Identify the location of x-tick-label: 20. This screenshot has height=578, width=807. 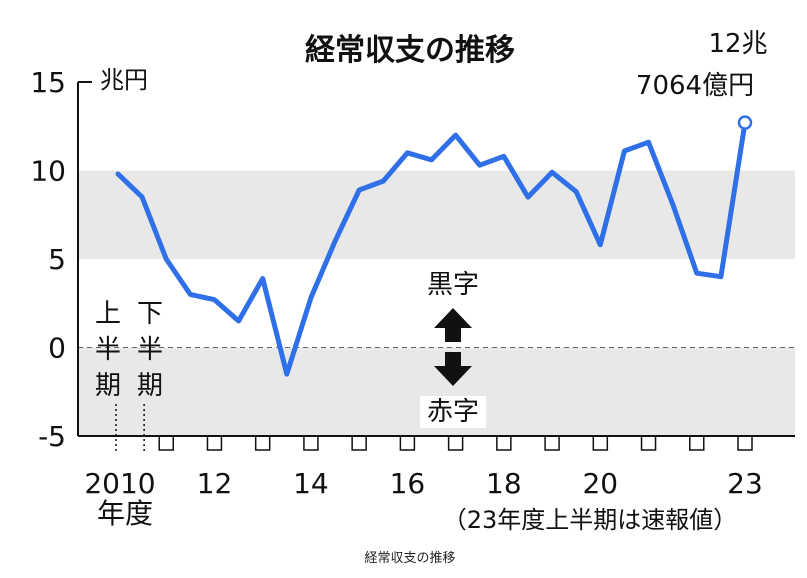
(600, 483).